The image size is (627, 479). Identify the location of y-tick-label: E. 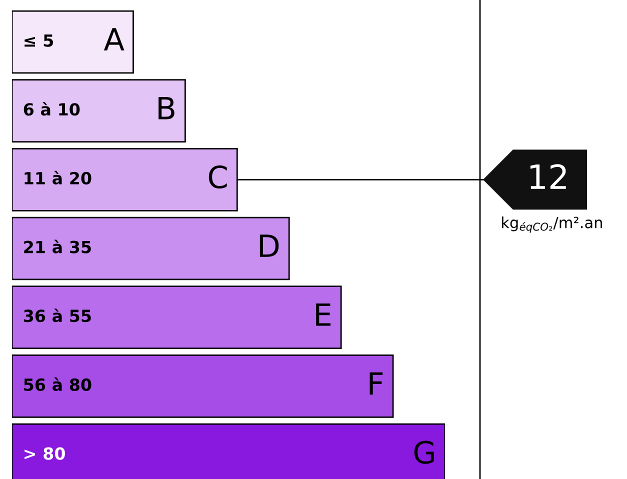
(323, 314).